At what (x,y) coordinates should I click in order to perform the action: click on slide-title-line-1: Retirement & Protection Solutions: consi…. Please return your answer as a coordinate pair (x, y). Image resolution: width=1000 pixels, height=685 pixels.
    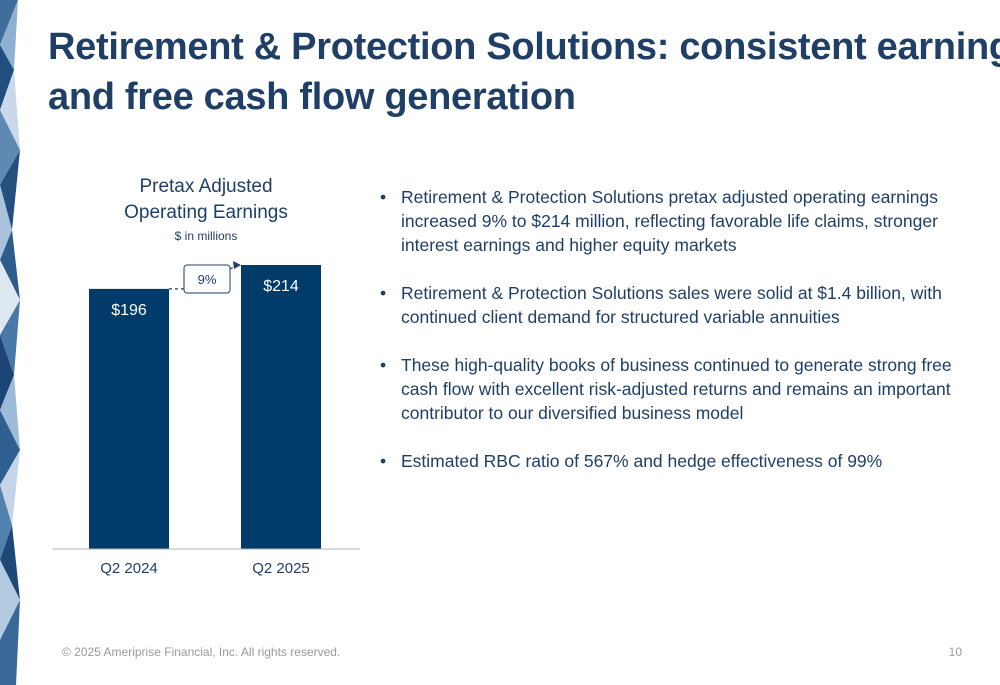
    Looking at the image, I should click on (524, 47).